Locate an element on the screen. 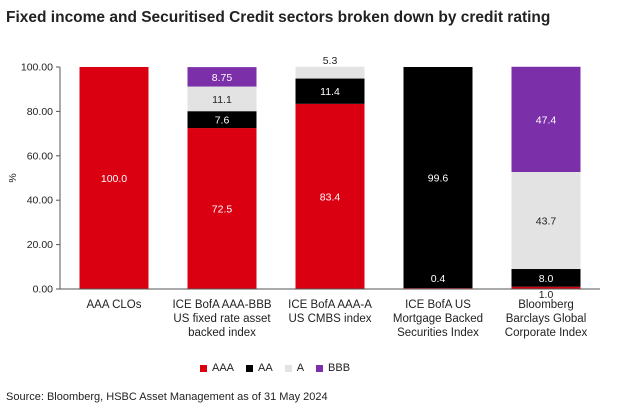 The height and width of the screenshot is (417, 625). data-label-bbb: 8.75 is located at coordinates (222, 78).